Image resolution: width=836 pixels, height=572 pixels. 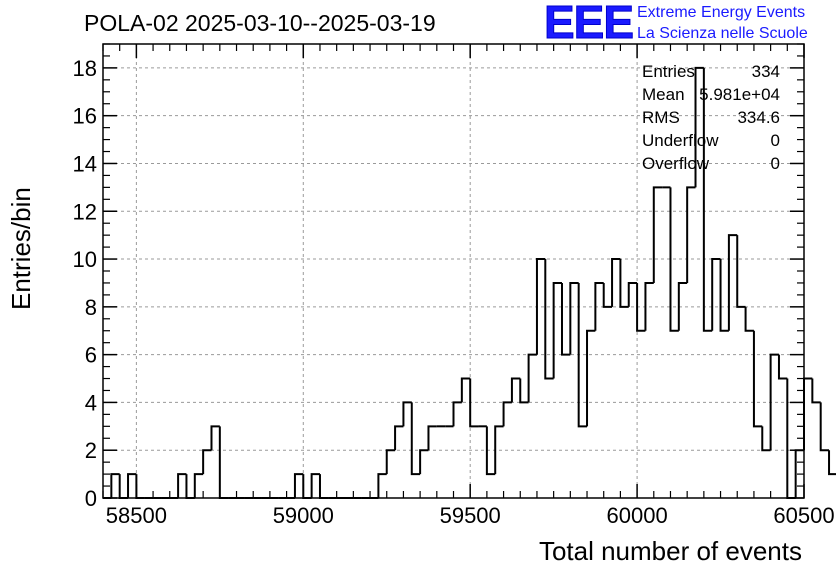 I want to click on y-axis-label: Entries/bin, so click(x=21, y=248).